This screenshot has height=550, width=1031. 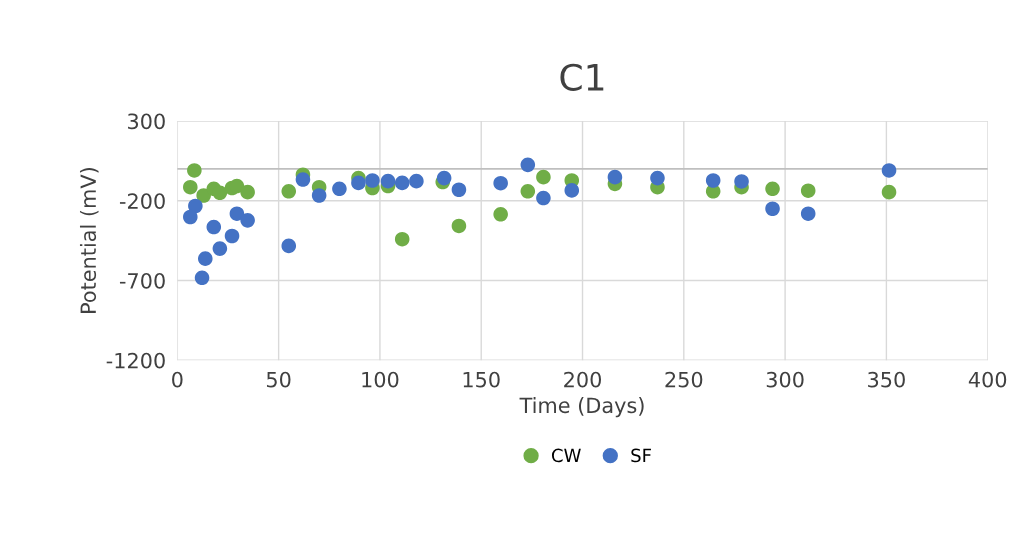 I want to click on x-tick-label: 250, so click(x=684, y=379).